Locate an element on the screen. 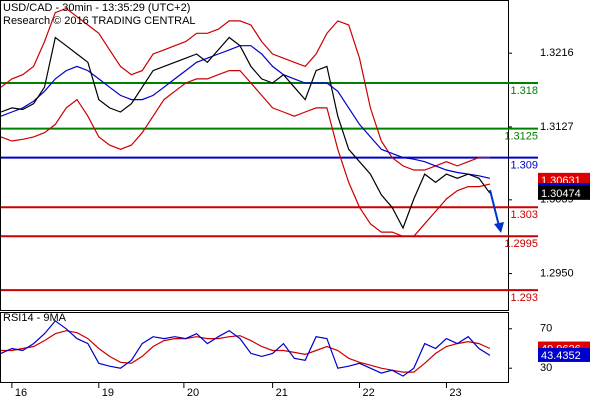  chart-subtitle: Research © 2016 TRADING CENTRAL is located at coordinates (99, 21).